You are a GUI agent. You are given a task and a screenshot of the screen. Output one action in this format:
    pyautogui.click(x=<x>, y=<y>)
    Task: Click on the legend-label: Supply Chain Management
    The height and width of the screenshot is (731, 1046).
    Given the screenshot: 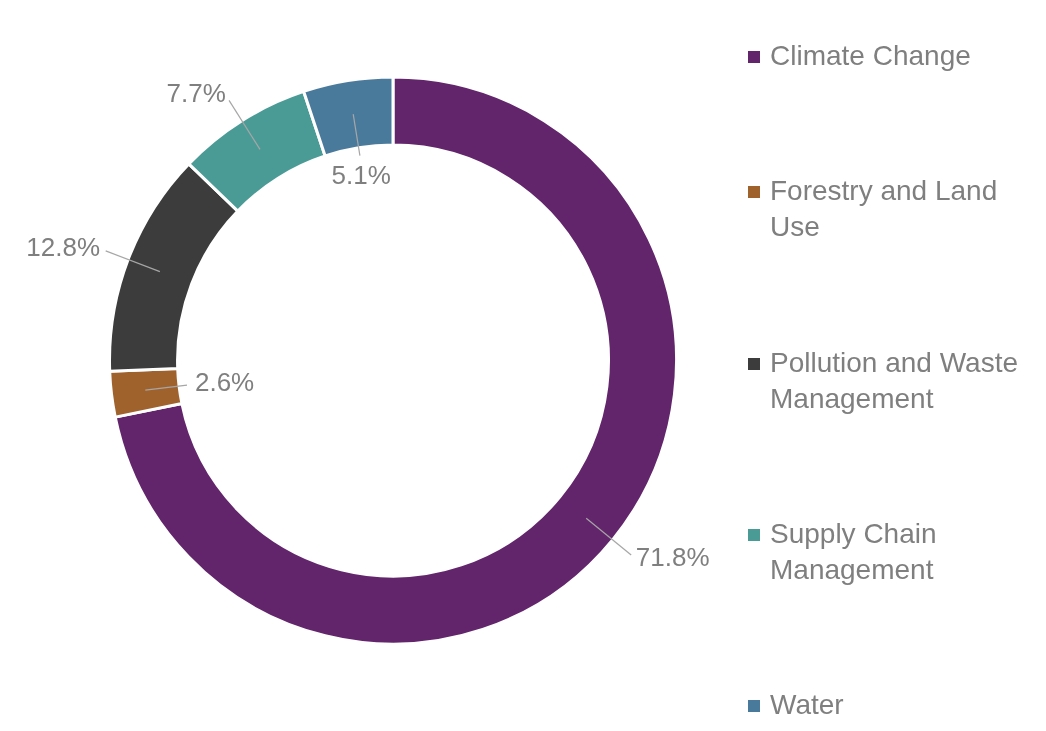 What is the action you would take?
    pyautogui.click(x=854, y=551)
    